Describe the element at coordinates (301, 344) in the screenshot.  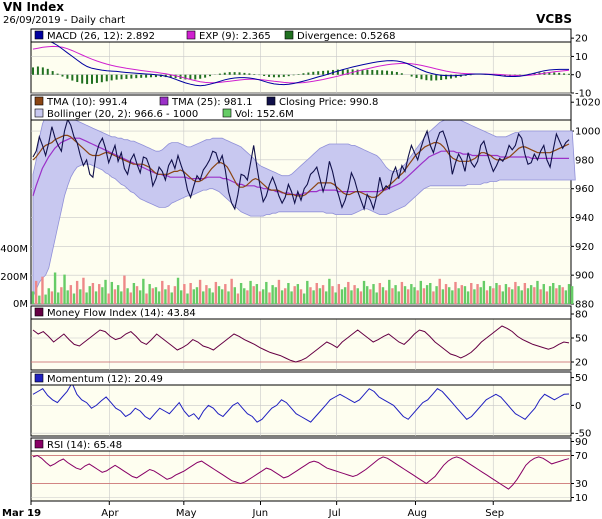
I see `mfi-line` at that location.